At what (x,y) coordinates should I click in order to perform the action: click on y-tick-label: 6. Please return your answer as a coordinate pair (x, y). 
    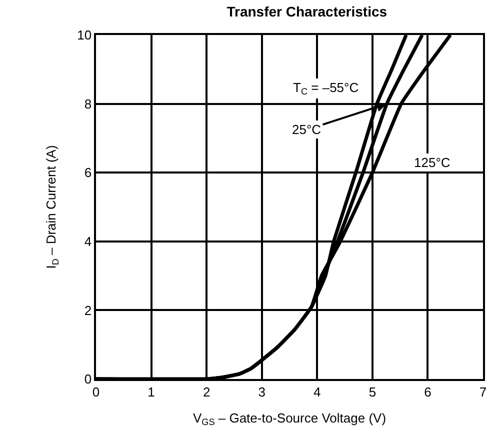
    Looking at the image, I should click on (88, 172).